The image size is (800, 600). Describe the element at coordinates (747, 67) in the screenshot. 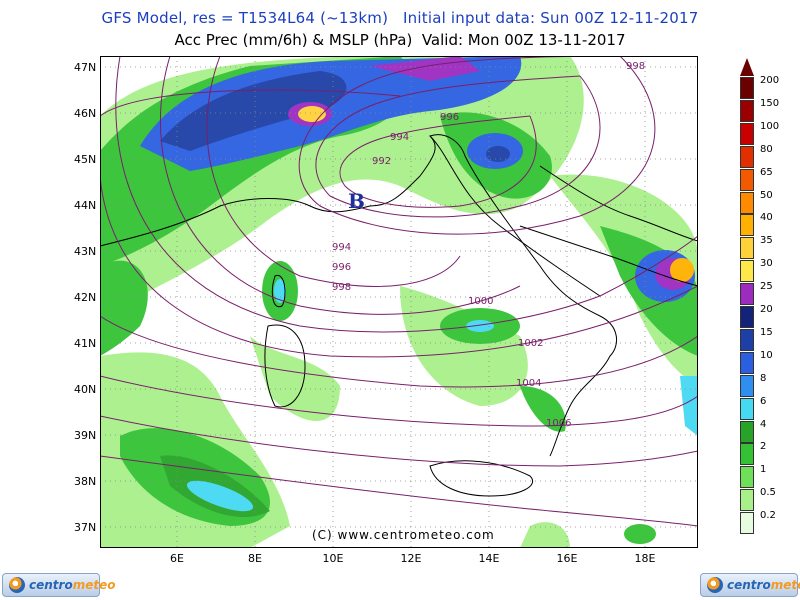

I see `legend-arrow-icon` at that location.